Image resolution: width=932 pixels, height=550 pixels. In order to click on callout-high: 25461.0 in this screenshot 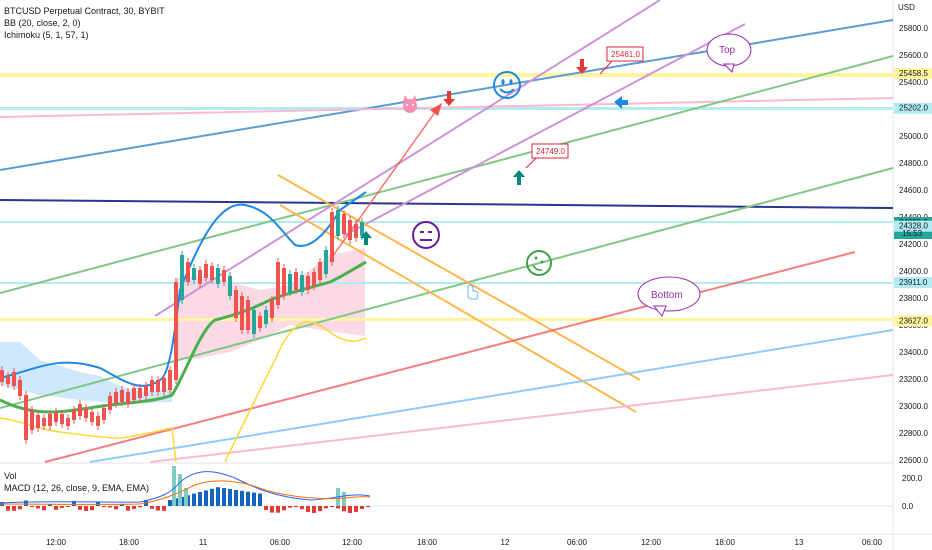, I will do `click(621, 60)`.